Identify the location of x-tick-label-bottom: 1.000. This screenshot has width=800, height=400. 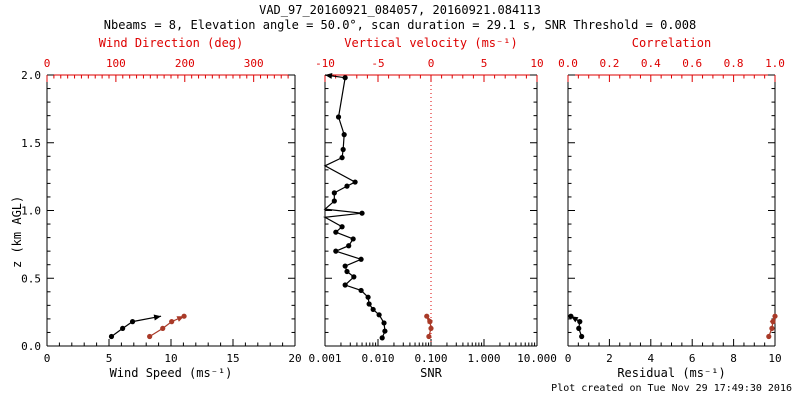
(483, 358).